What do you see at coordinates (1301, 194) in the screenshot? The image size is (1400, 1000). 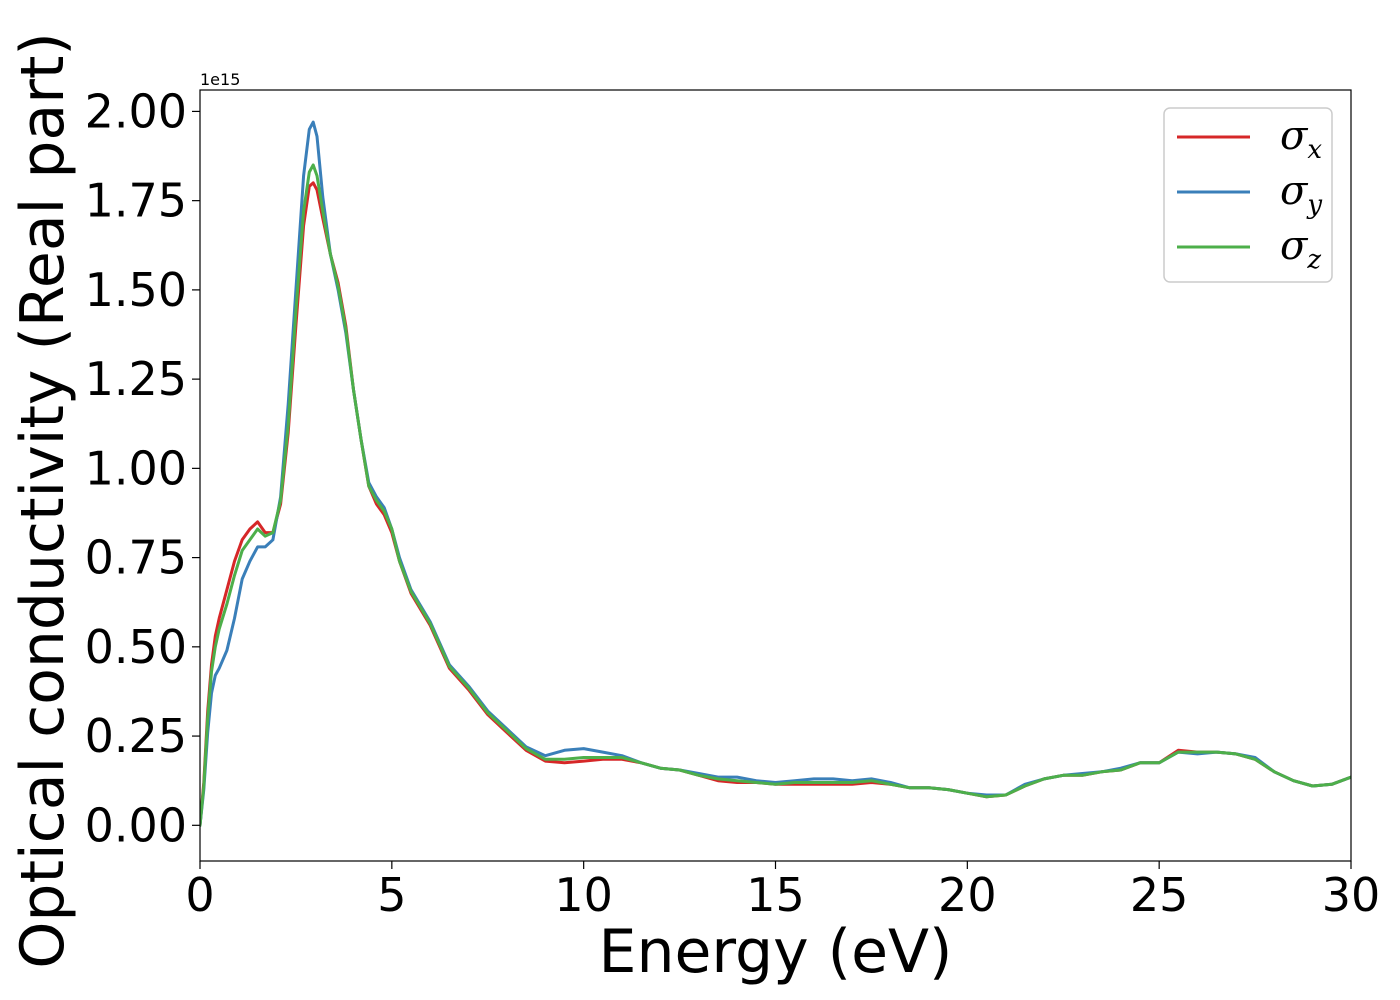 I see `legend-entry-y: σy` at bounding box center [1301, 194].